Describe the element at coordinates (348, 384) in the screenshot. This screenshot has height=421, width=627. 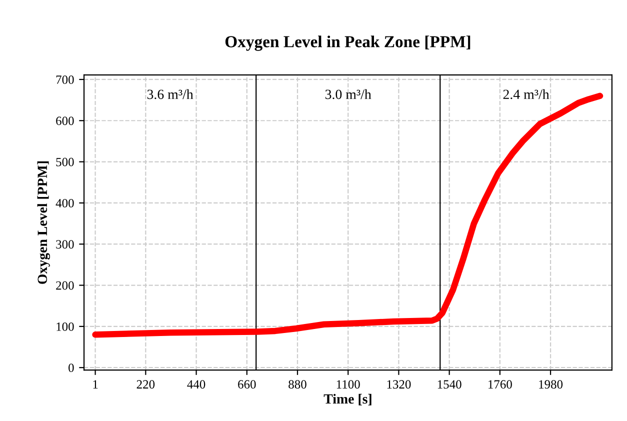
I see `x-tick-label: 1100` at that location.